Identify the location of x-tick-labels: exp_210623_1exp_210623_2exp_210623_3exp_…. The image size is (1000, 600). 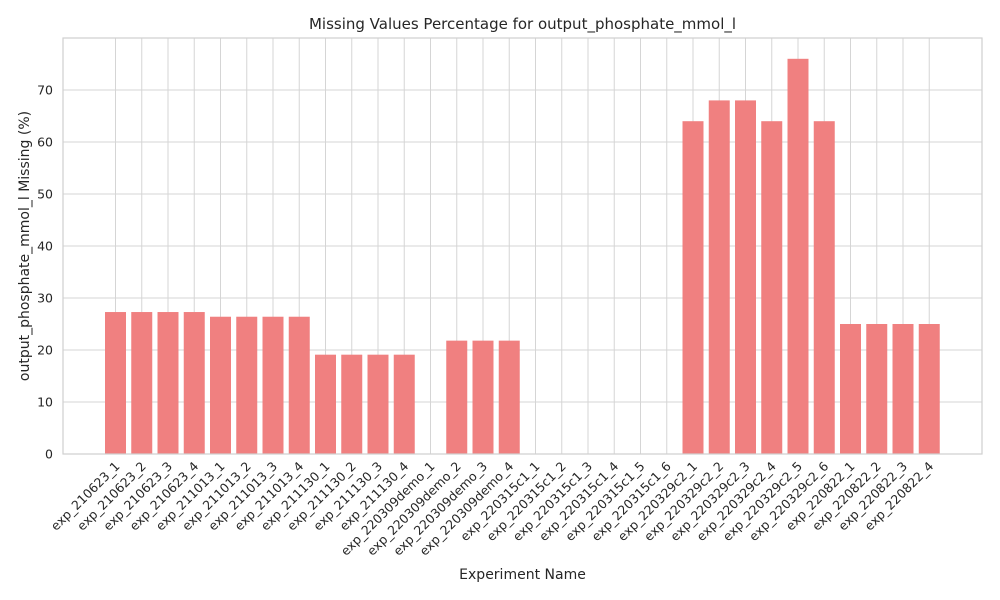
(492, 508).